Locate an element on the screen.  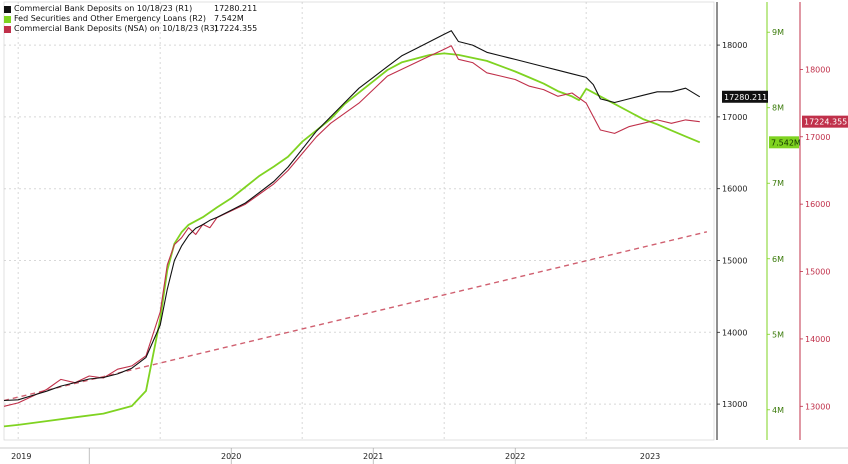
y-tick-label-r2: 6M is located at coordinates (778, 259).